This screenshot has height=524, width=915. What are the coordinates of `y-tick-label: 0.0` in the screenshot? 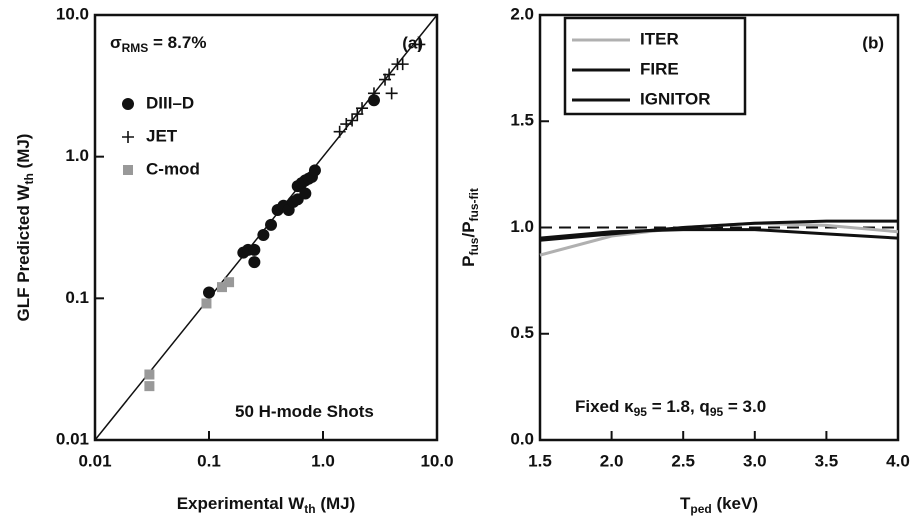 It's located at (522, 438).